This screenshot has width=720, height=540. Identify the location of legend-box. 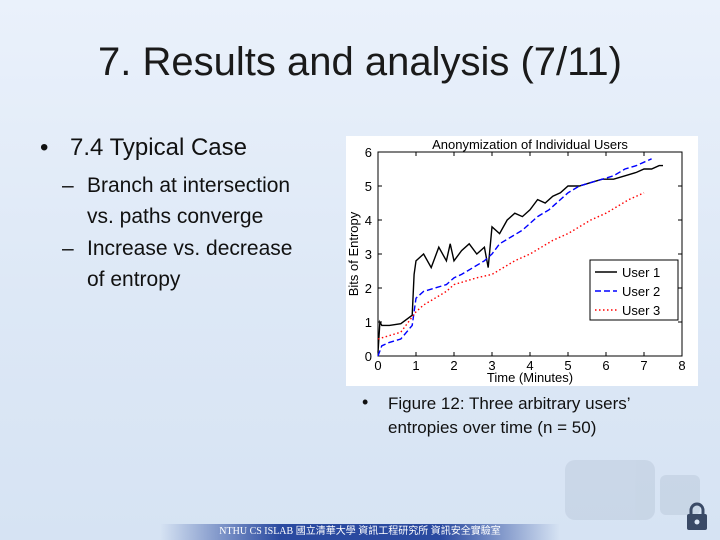
(634, 290).